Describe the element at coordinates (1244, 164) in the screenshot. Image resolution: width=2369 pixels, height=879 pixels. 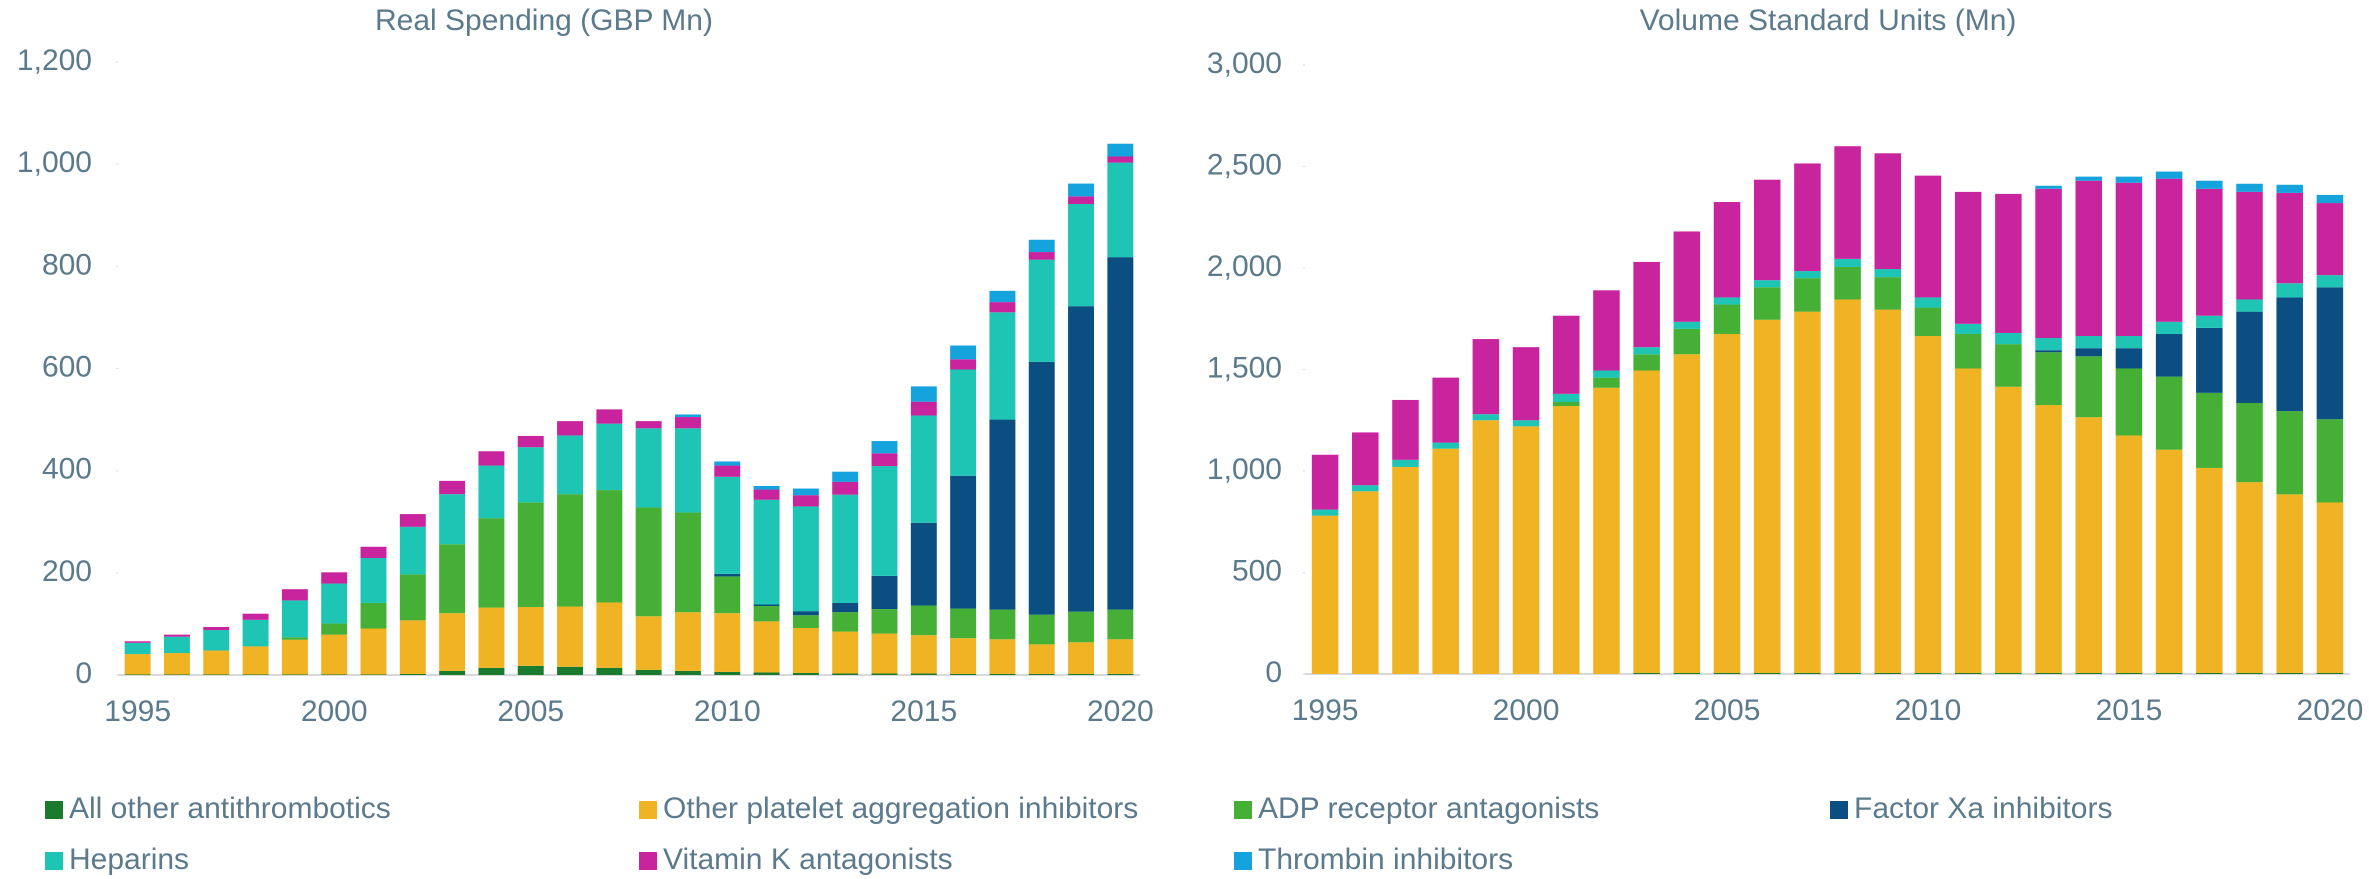
I see `y-tick-label: 2,500` at that location.